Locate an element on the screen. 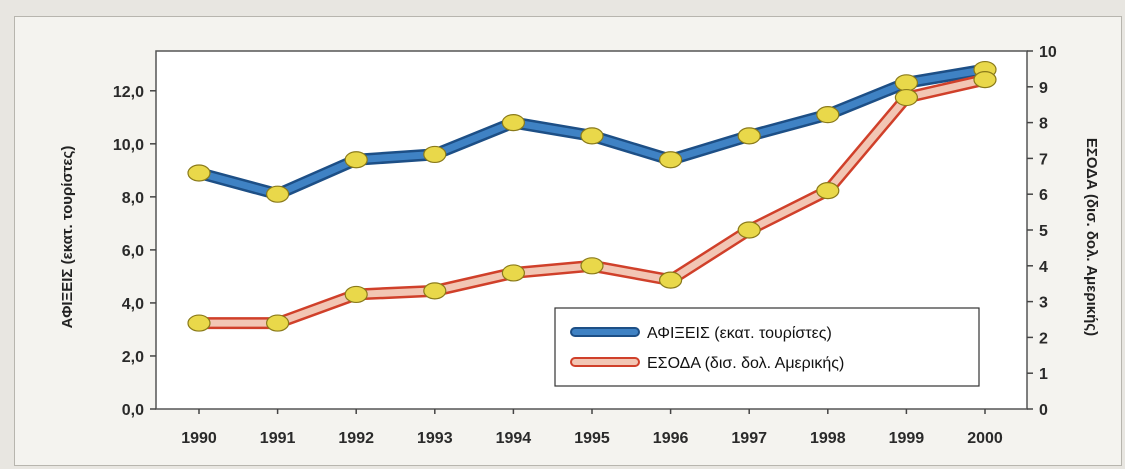 The height and width of the screenshot is (469, 1125). right-axis: 0 1 2 3 4 5 6 7 8 9 10 is located at coordinates (1042, 231).